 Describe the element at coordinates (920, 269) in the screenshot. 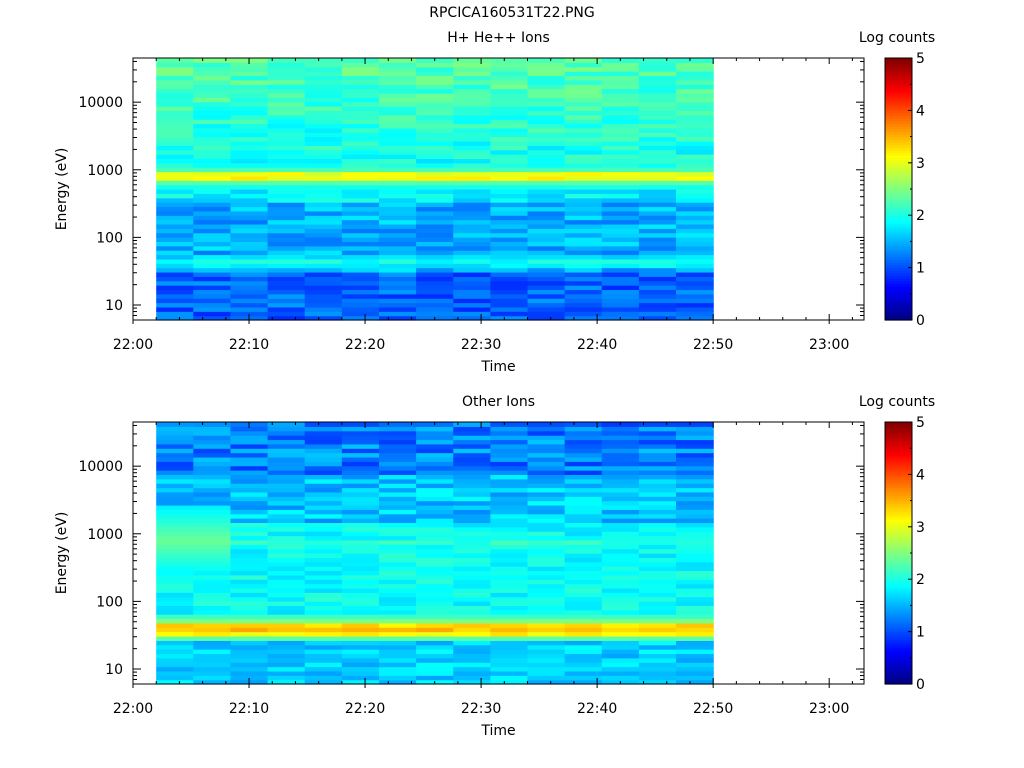

I see `colorbar-tick-label: 1` at that location.